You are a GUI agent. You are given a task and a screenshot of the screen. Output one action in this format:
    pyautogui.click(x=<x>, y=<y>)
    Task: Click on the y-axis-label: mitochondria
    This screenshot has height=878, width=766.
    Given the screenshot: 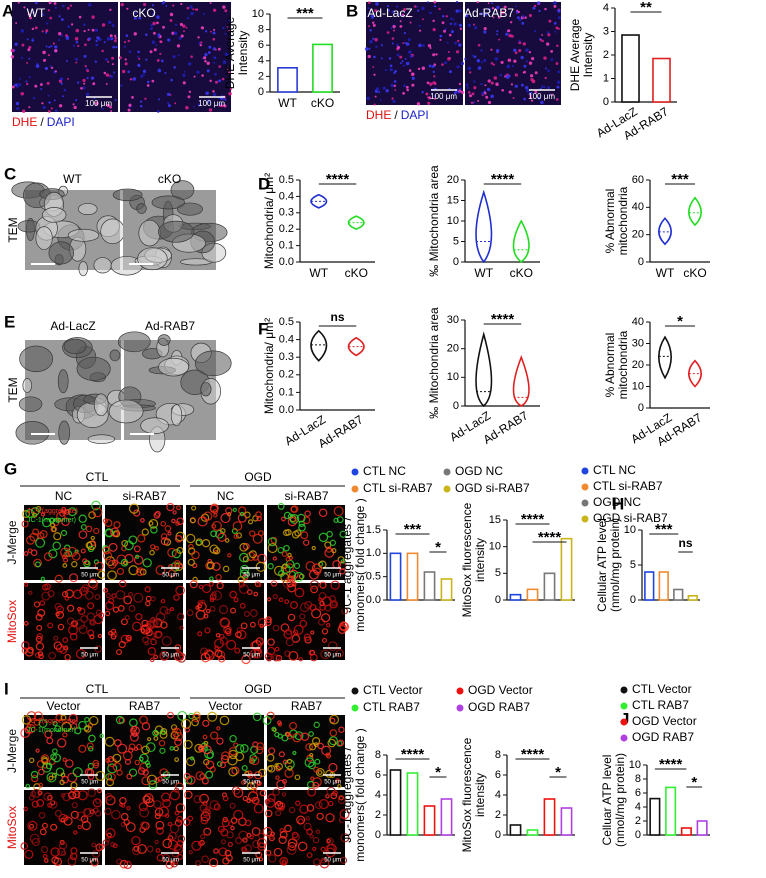 What is the action you would take?
    pyautogui.click(x=623, y=220)
    